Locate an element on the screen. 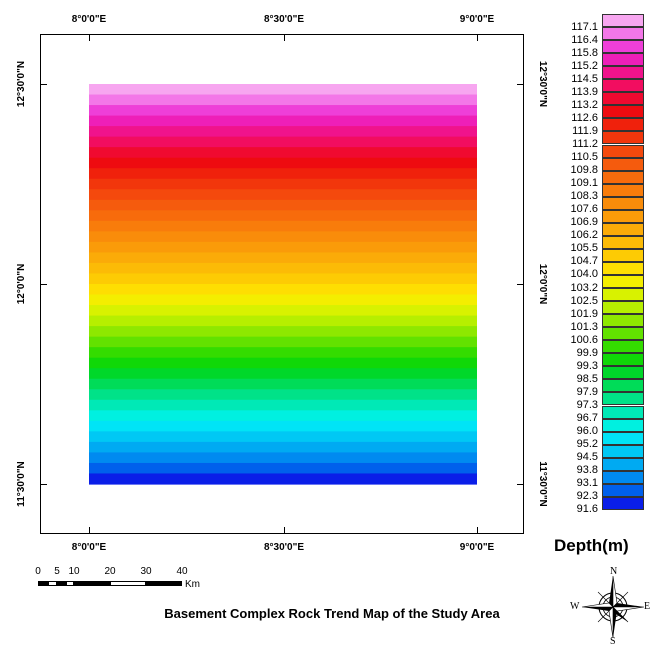  legend-item: 96.7 is located at coordinates (603, 414).